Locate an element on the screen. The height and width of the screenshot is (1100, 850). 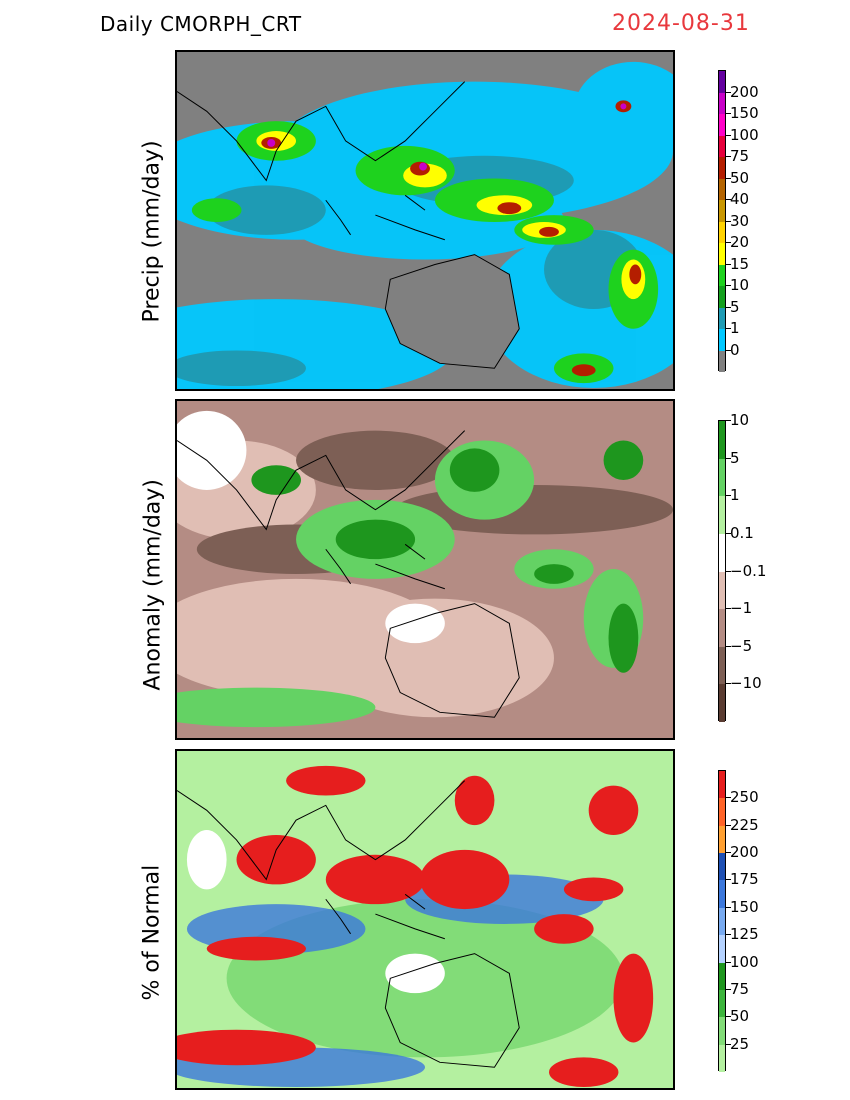
colorbar-tick-label: 125 is located at coordinates (744, 934).